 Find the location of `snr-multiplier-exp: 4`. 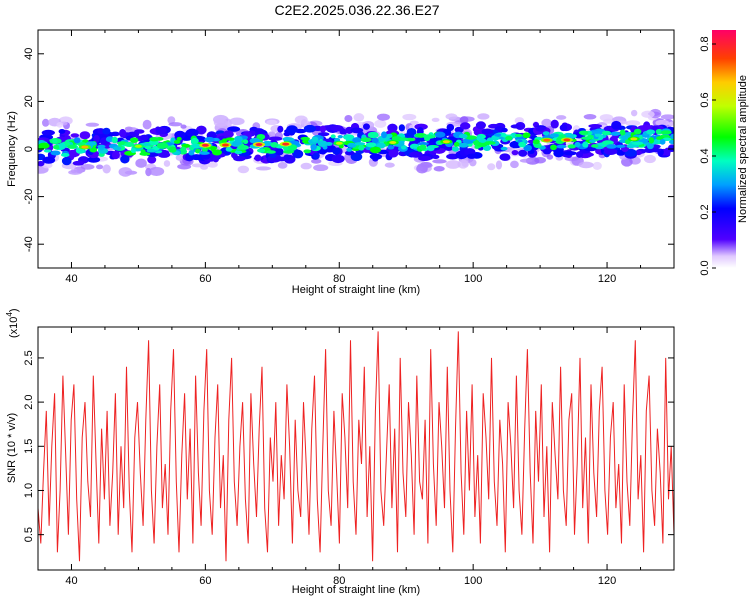

snr-multiplier-exp: 4 is located at coordinates (9, 314).